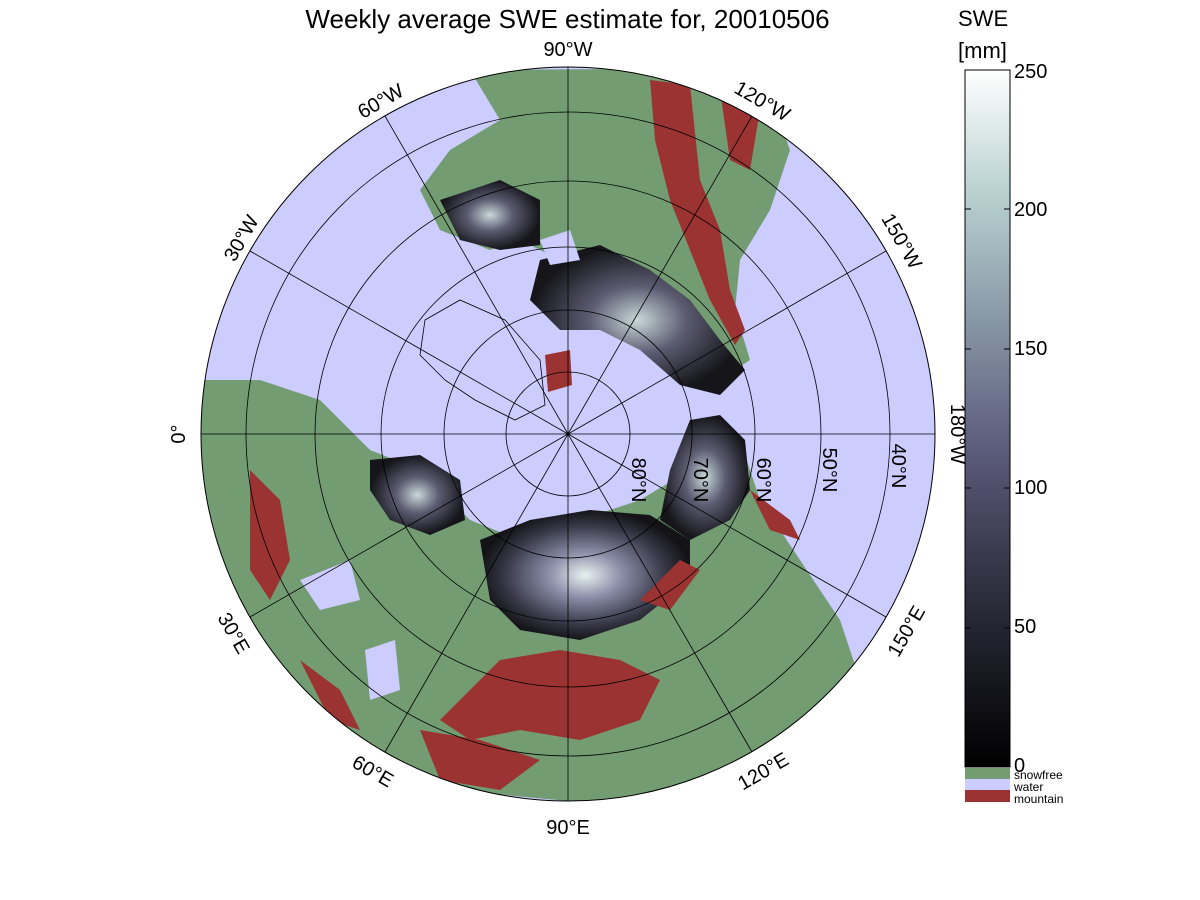 Image resolution: width=1200 pixels, height=900 pixels. I want to click on swatch-water, so click(987, 784).